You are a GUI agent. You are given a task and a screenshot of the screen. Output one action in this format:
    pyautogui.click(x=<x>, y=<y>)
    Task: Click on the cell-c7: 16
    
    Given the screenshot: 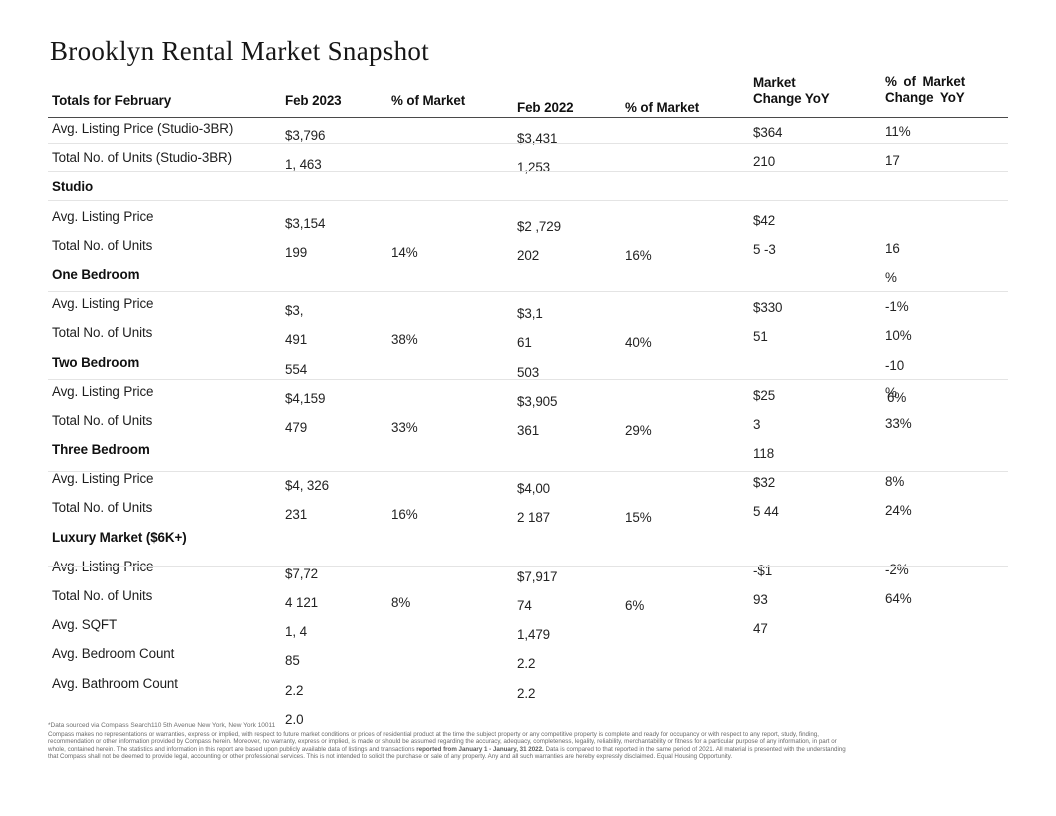 What is the action you would take?
    pyautogui.click(x=892, y=248)
    